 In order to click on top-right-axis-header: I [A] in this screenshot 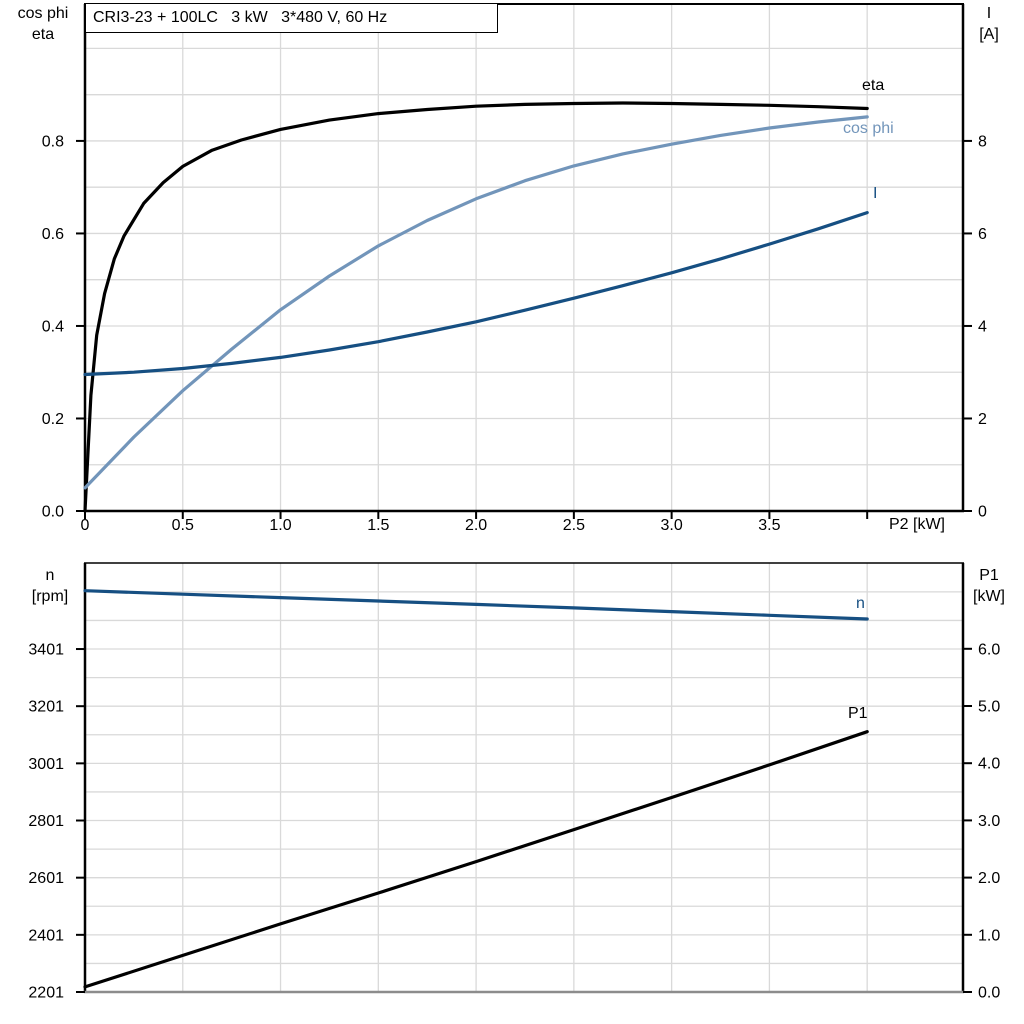, I will do `click(989, 24)`.